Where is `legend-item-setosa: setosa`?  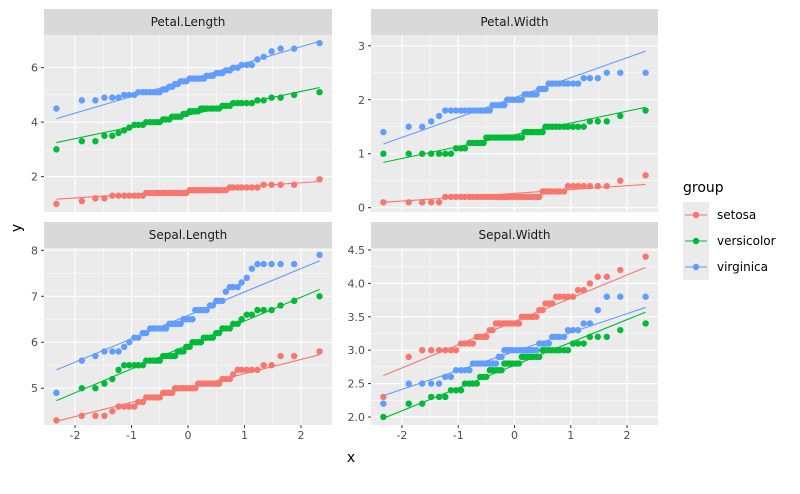
legend-item-setosa: setosa is located at coordinates (719, 215).